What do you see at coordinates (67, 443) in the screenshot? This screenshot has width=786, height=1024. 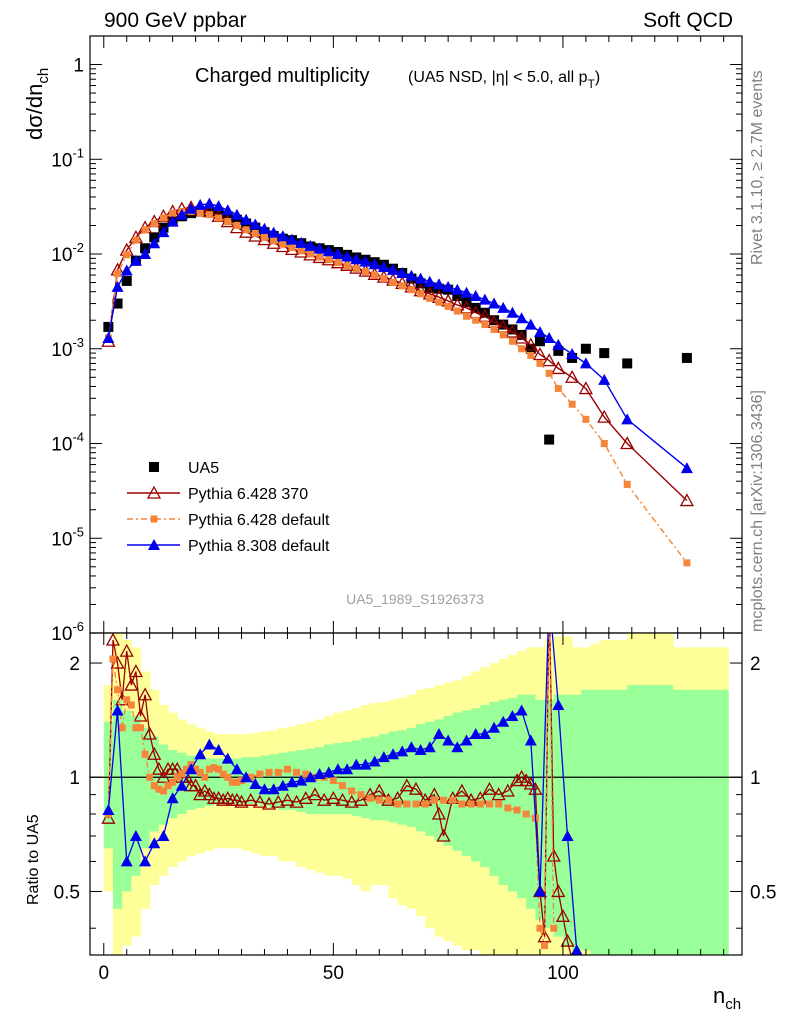 I see `y-tick-label: 10⁻⁴` at bounding box center [67, 443].